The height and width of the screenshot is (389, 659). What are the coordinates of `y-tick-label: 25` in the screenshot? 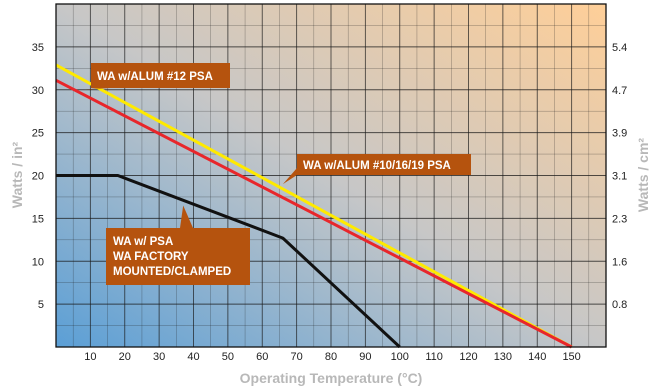 It's located at (38, 134).